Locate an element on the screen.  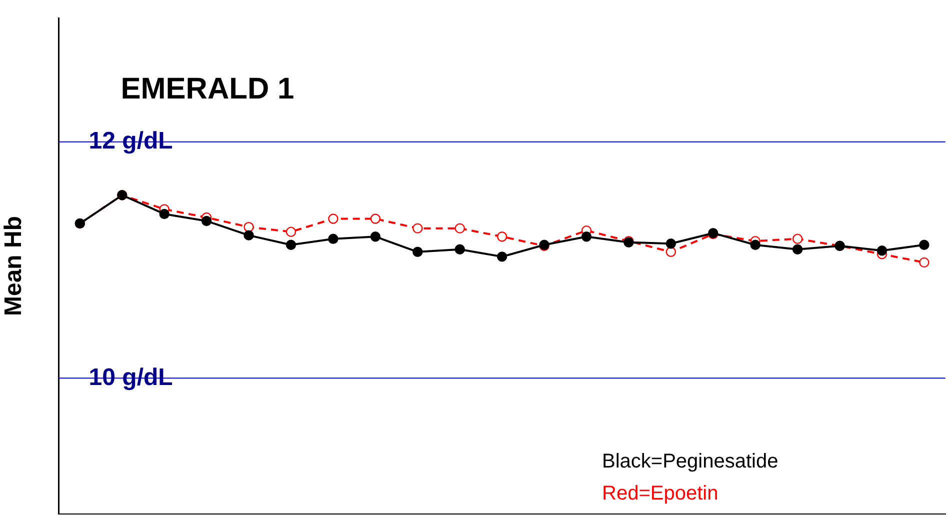
text: EMERALD 1 is located at coordinates (207, 89).